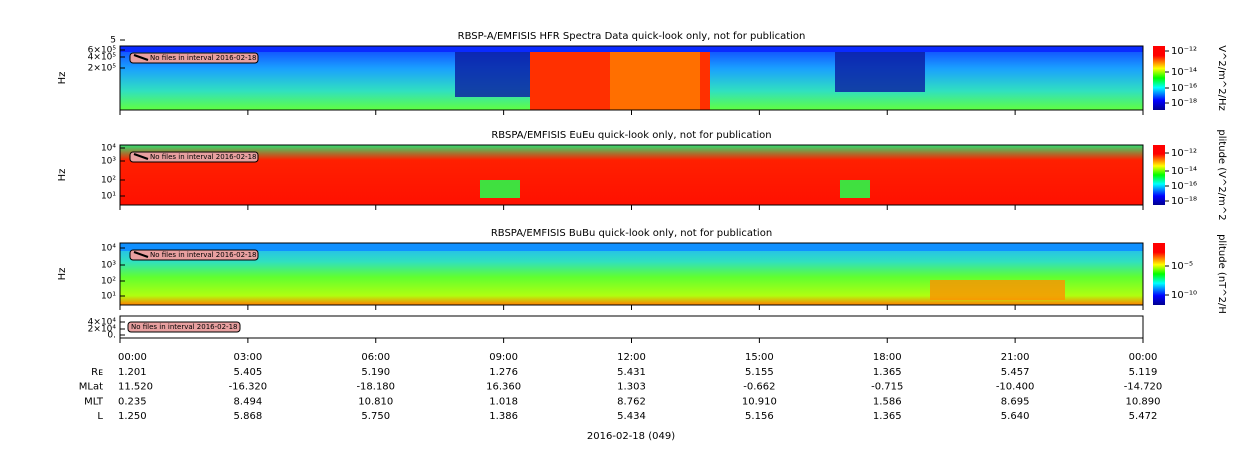  What do you see at coordinates (887, 357) in the screenshot?
I see `time-label: 18:00` at bounding box center [887, 357].